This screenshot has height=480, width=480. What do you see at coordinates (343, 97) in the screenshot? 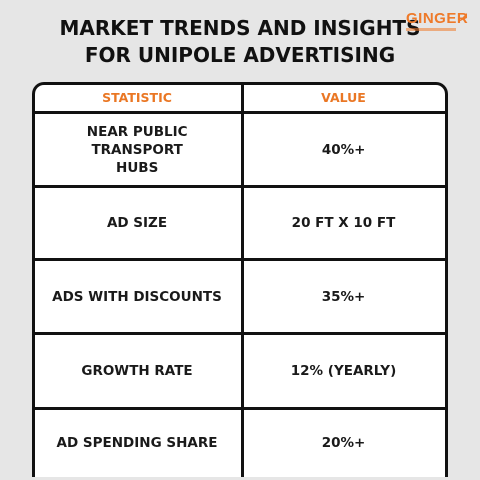
I see `header-value: VALUE` at bounding box center [343, 97].